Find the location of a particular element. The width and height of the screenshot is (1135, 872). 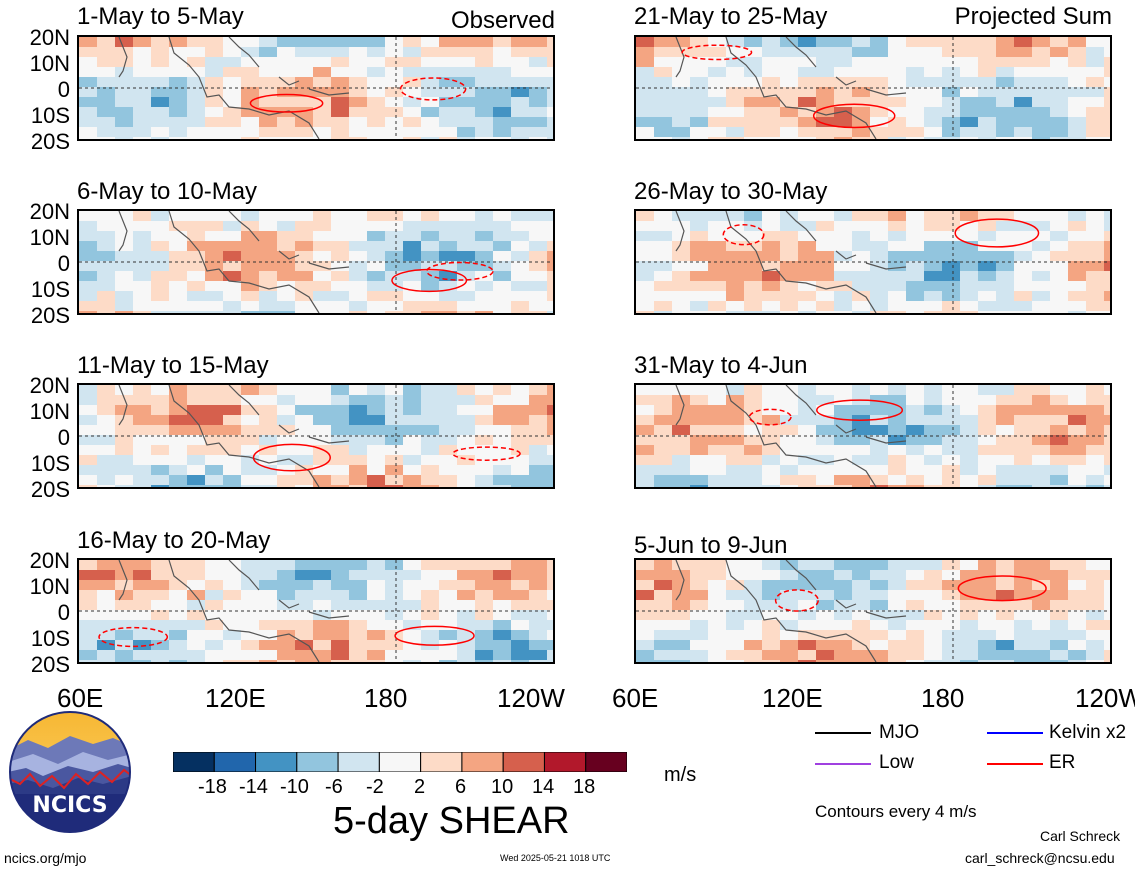

lat-label: 20N is located at coordinates (49, 211).